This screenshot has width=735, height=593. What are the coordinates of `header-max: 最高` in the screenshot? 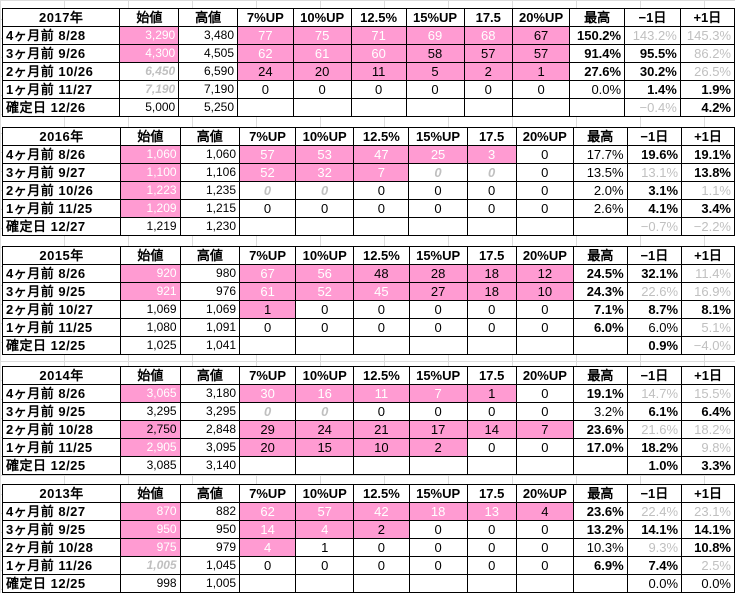 It's located at (600, 255).